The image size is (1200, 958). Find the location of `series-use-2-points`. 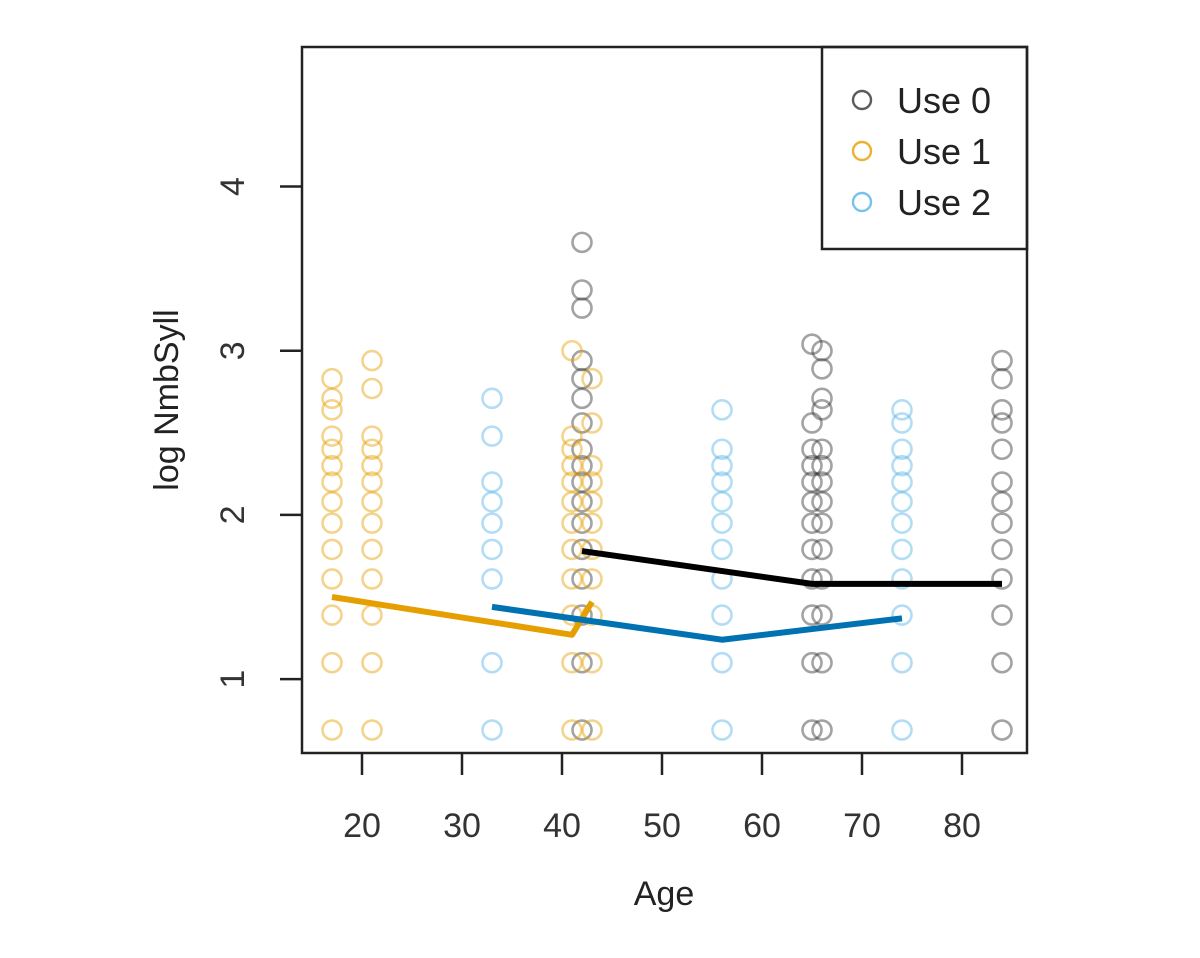

series-use-2-points is located at coordinates (697, 564).